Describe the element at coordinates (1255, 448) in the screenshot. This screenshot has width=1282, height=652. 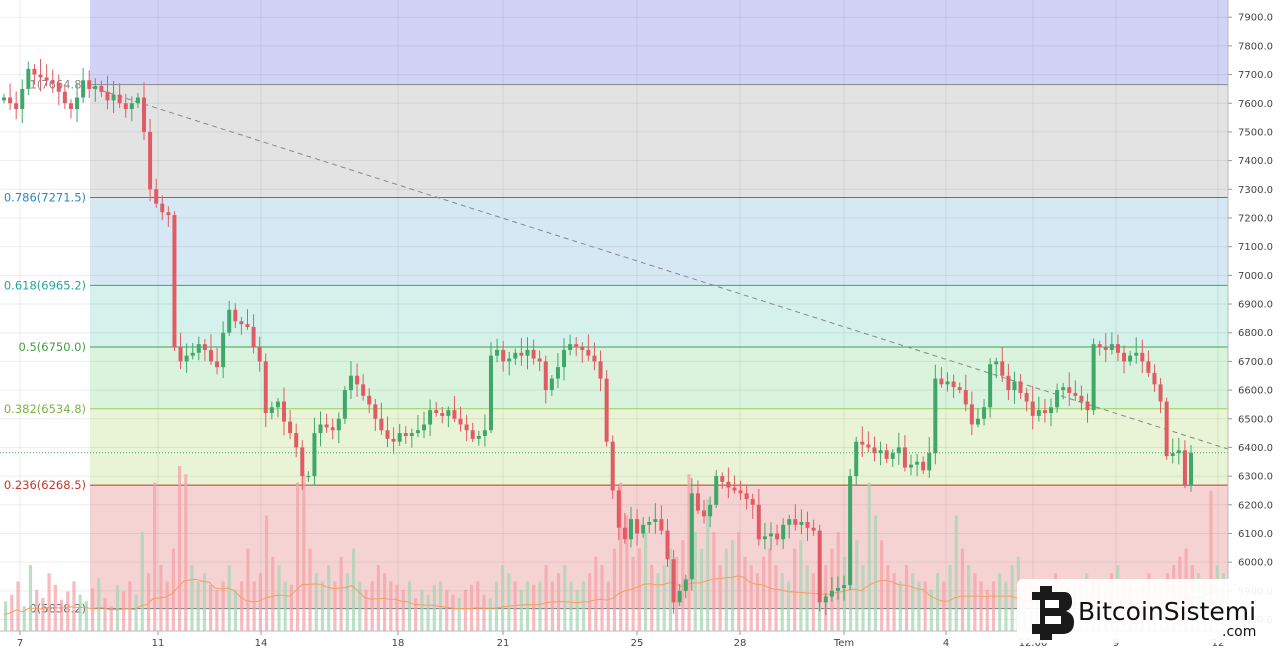
I see `price-tick-label: 6400.0` at that location.